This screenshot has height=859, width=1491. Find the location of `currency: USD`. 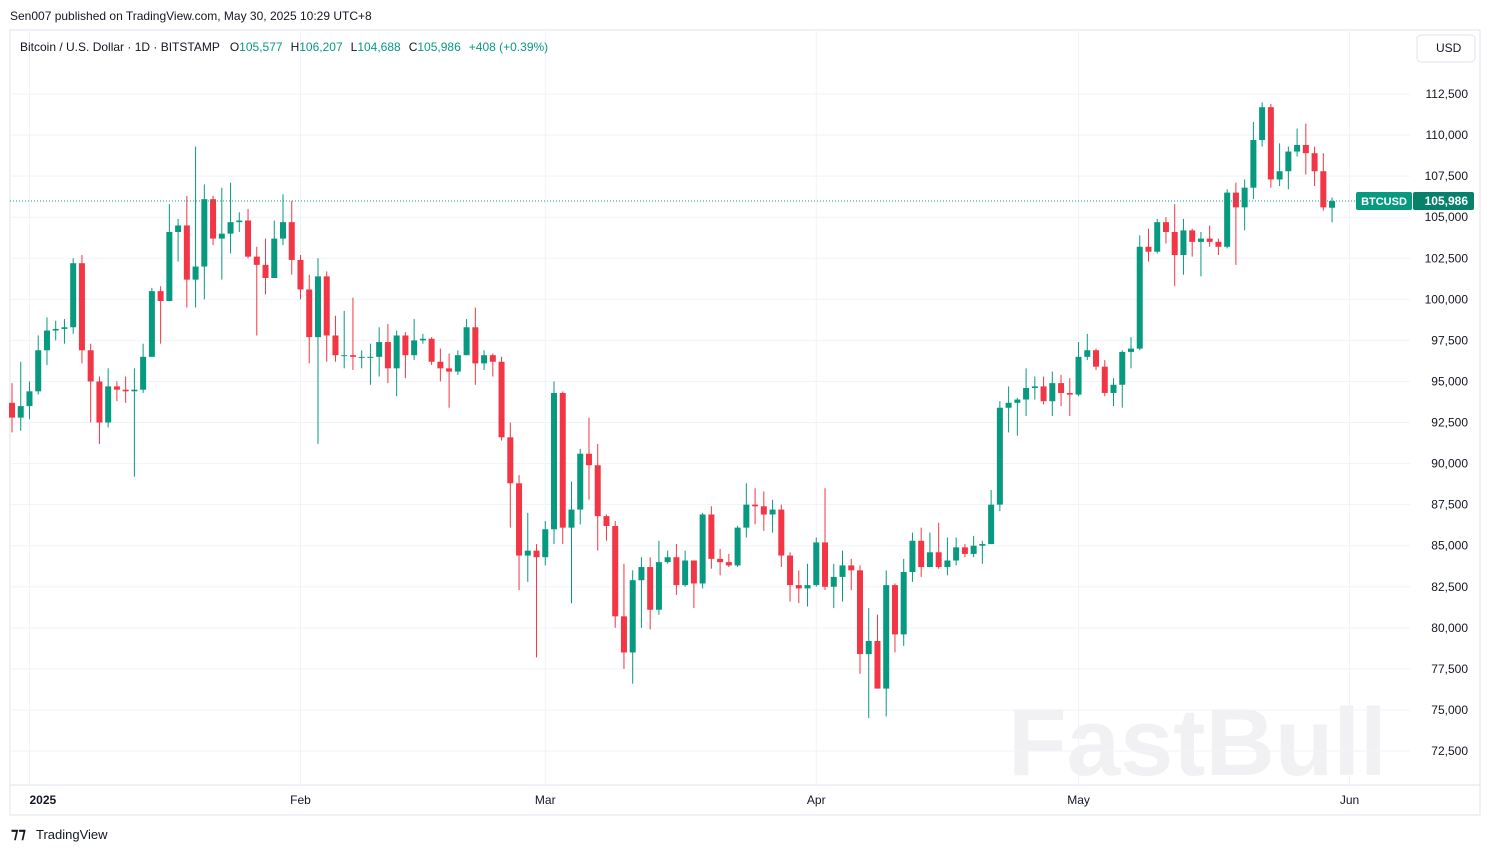

currency: USD is located at coordinates (1449, 48).